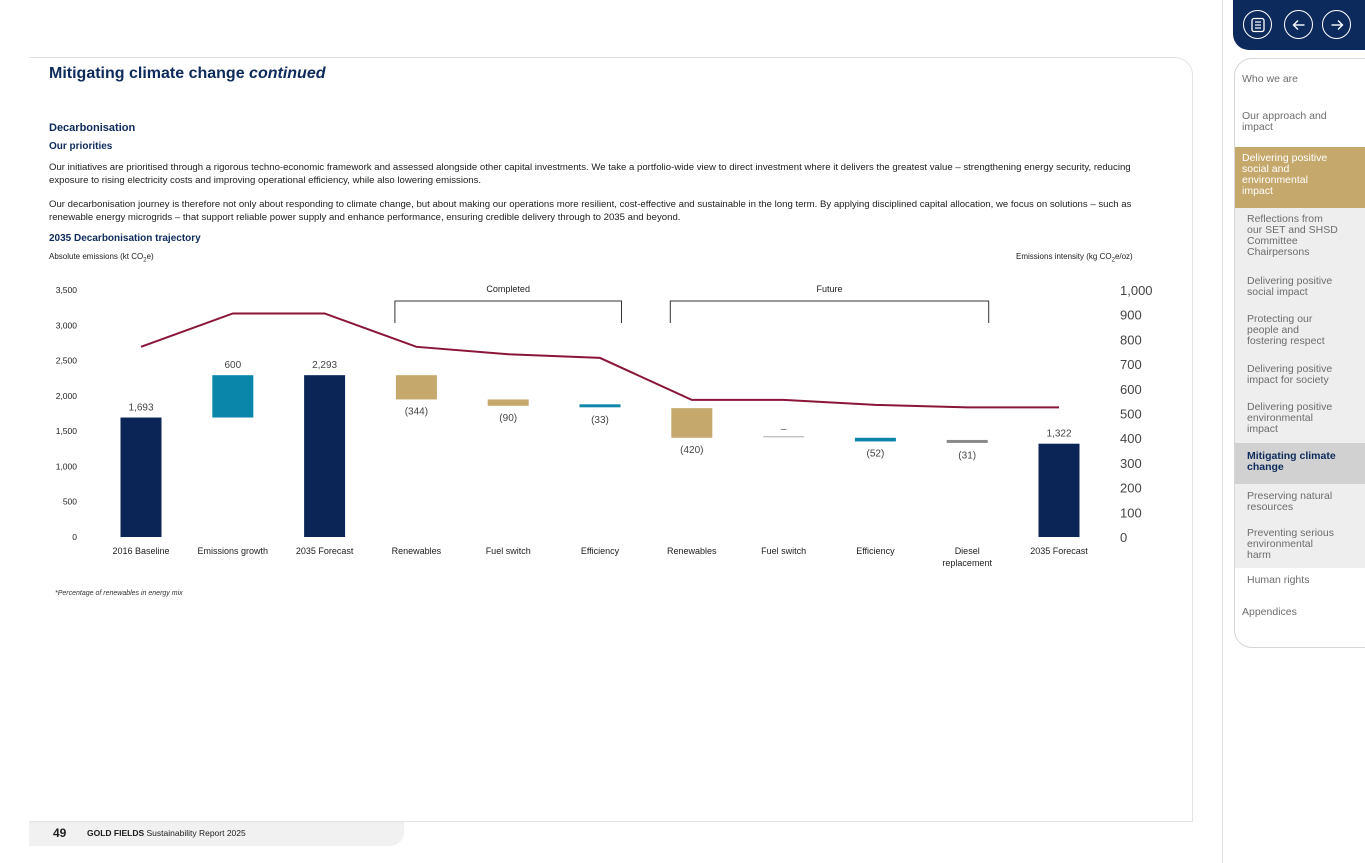  I want to click on sidebar-submenu, so click(1300, 325).